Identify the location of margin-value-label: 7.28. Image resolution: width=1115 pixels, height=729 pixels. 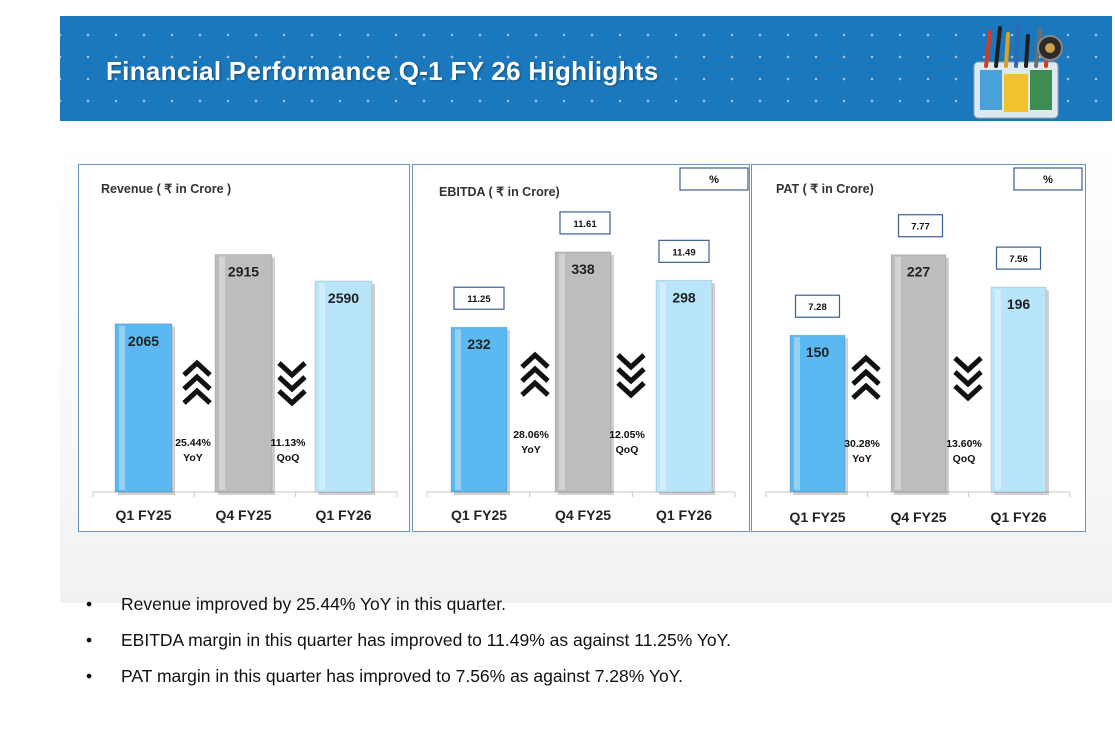
(817, 307).